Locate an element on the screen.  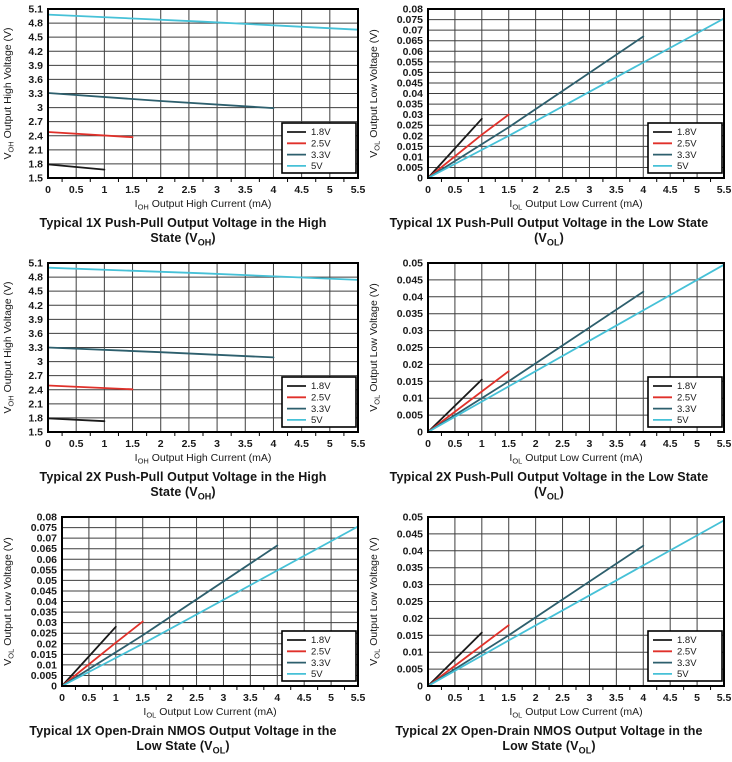
svg-text: 1 is located at coordinates (482, 190).